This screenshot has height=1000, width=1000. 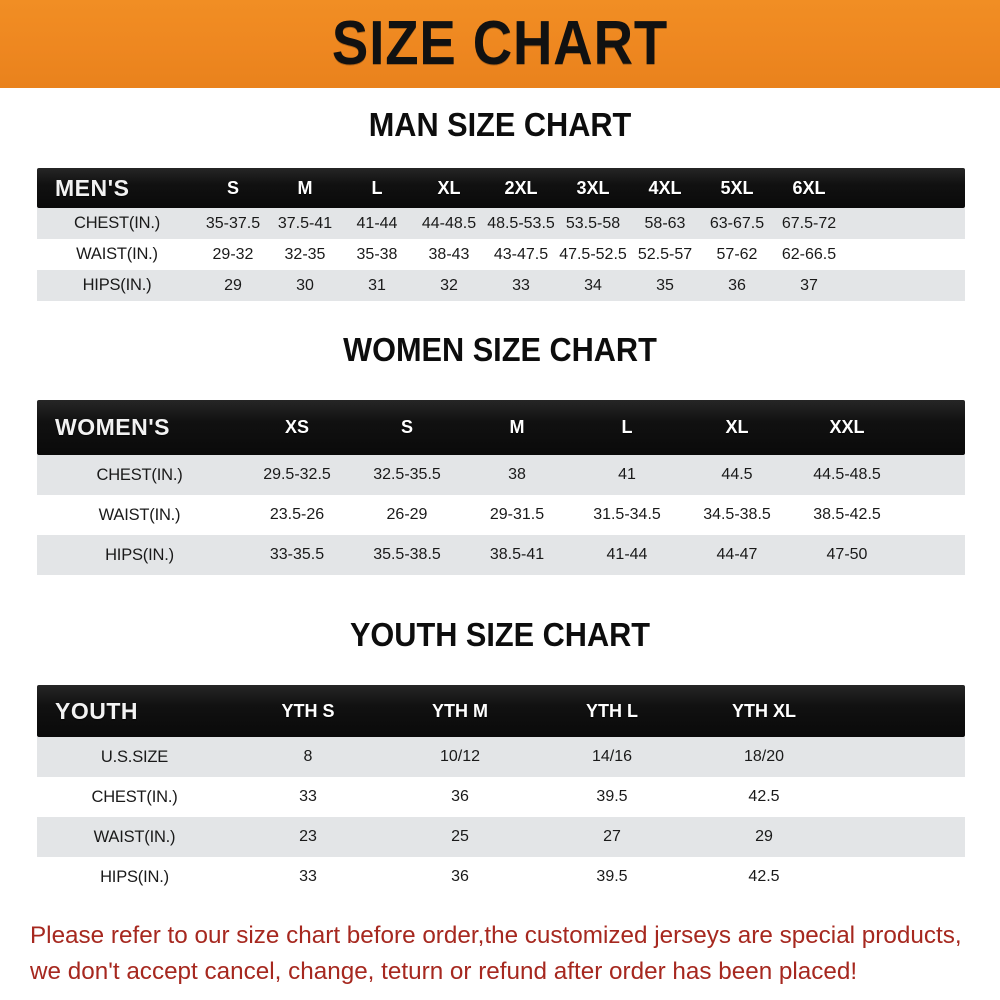 I want to click on men-size-col-0: S, so click(x=232, y=187).